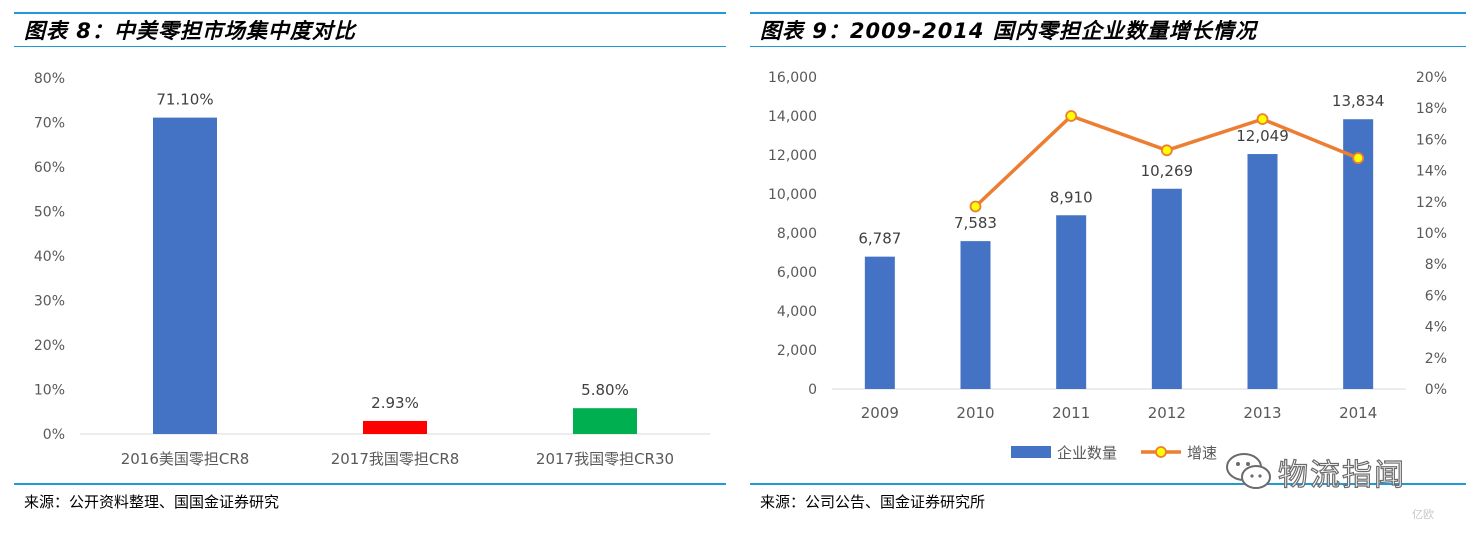 This screenshot has height=536, width=1480. What do you see at coordinates (797, 351) in the screenshot?
I see `y-tick-label: 2,000` at bounding box center [797, 351].